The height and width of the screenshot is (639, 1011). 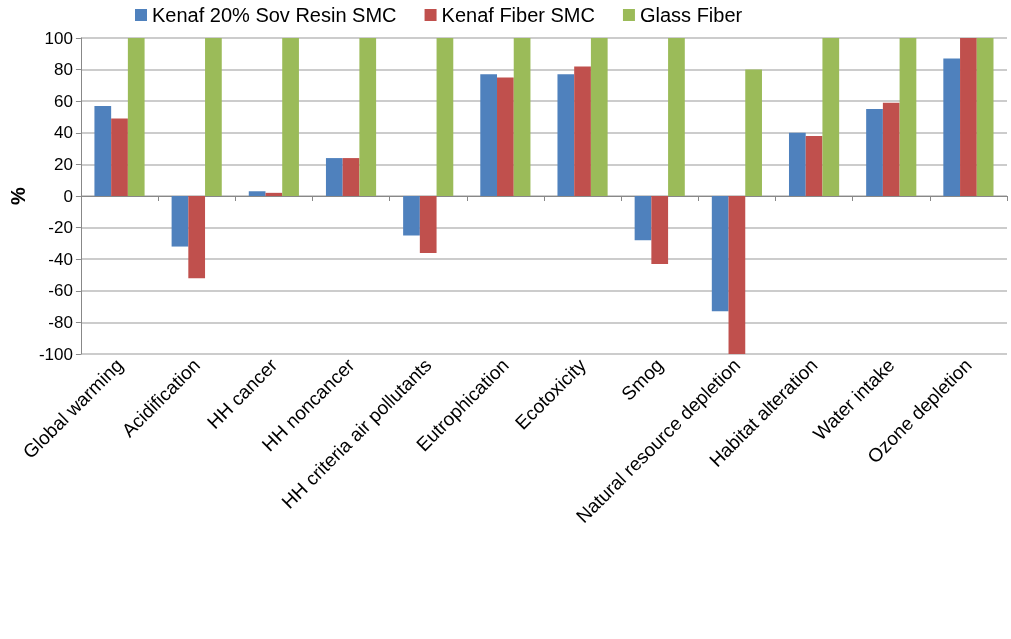 I want to click on y-tick-label: -100, so click(x=55, y=354).